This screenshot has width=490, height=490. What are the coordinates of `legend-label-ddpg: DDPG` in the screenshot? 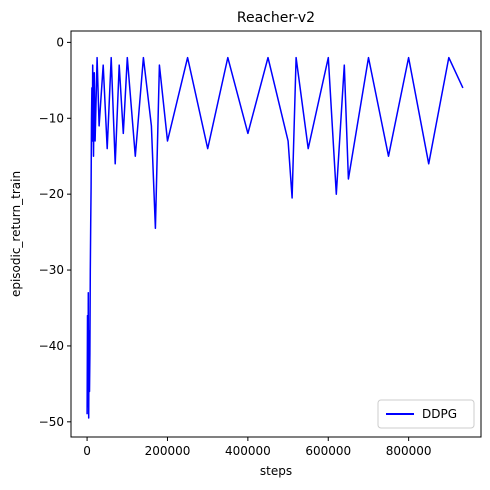 It's located at (439, 414).